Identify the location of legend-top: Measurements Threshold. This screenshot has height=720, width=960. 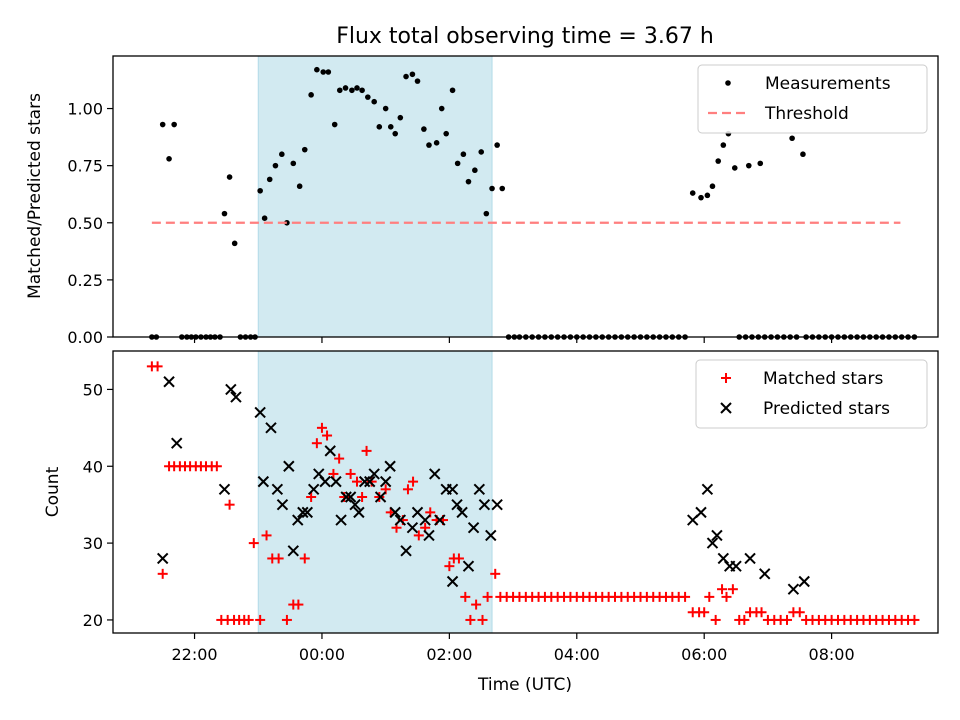
(812, 99).